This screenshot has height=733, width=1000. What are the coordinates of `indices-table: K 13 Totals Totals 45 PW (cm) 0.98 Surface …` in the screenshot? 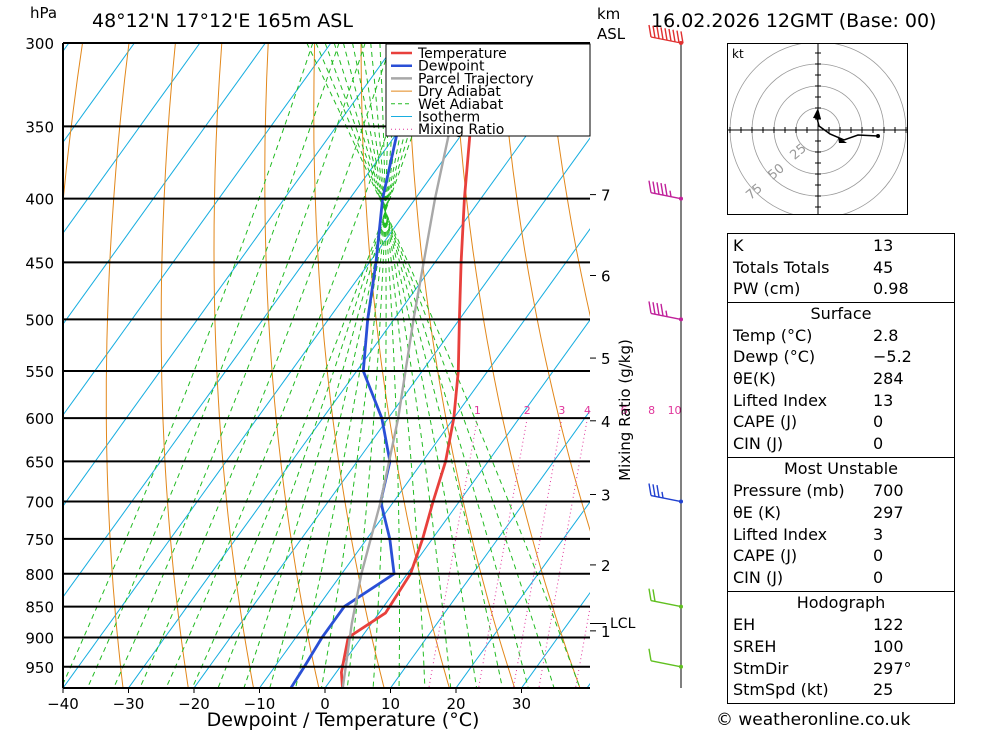 It's located at (841, 468).